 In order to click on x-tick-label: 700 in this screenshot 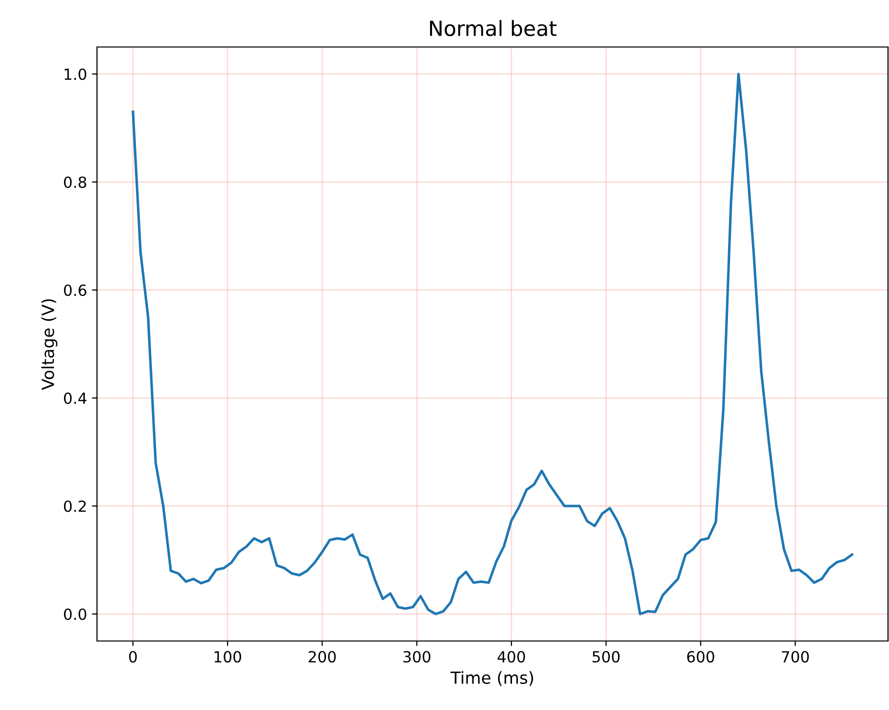, I will do `click(795, 656)`.